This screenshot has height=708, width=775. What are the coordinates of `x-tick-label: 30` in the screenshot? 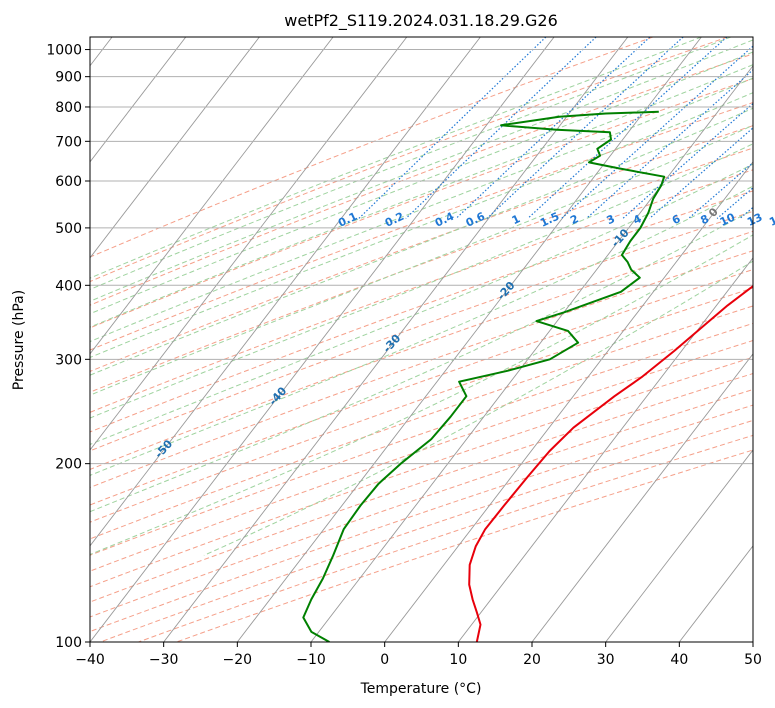 It's located at (606, 660).